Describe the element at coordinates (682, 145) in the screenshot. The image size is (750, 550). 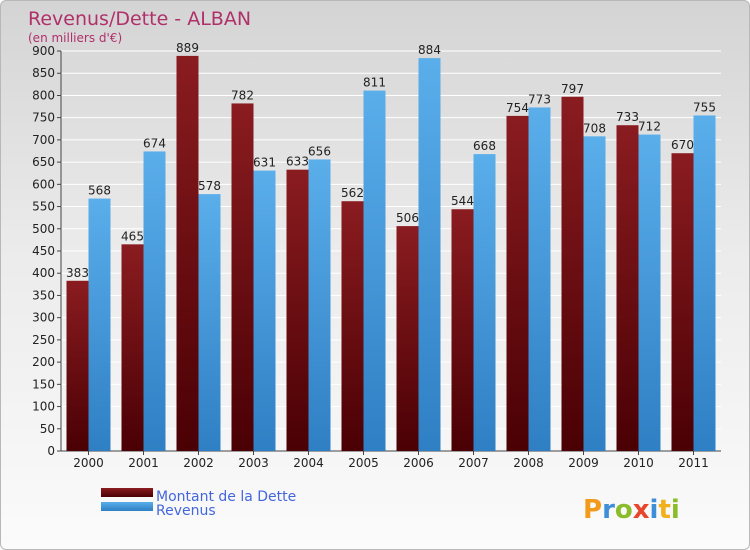
I see `data-label-debt: 670` at that location.